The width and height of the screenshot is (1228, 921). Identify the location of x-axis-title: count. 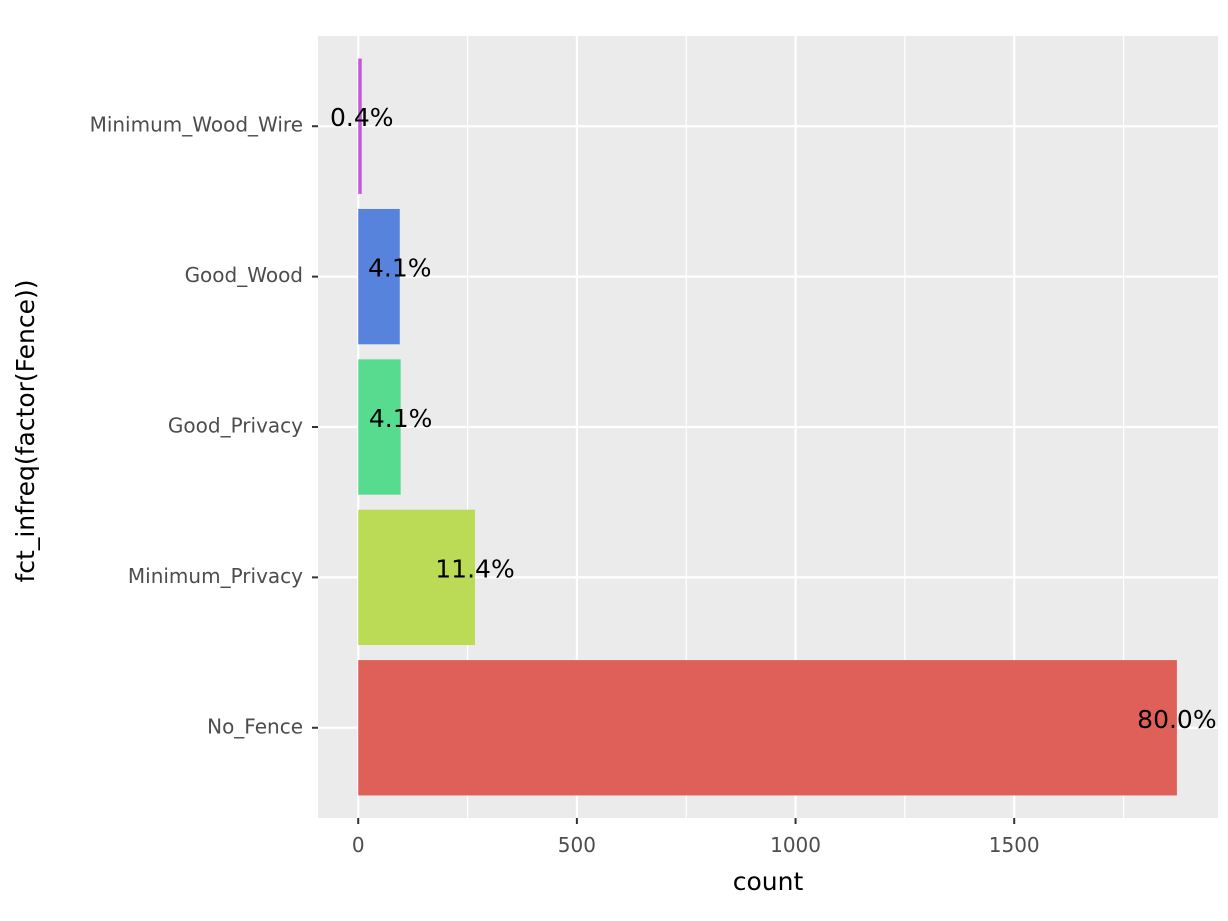
(768, 881).